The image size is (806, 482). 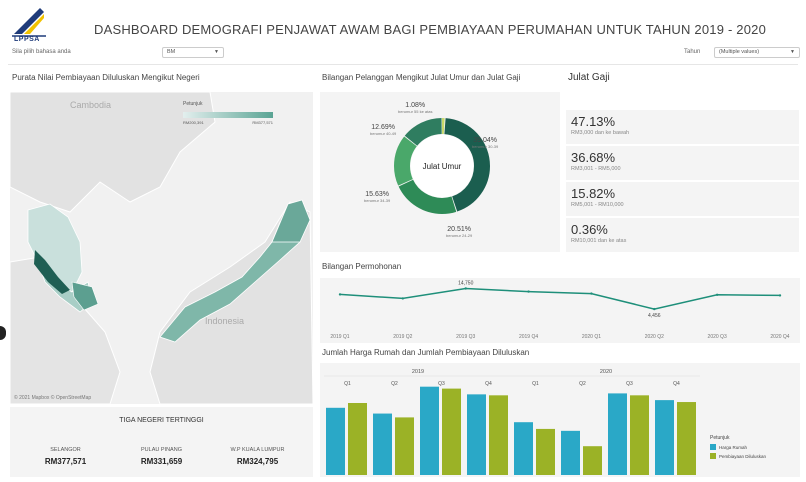 I want to click on map-legend-gradient, so click(x=228, y=115).